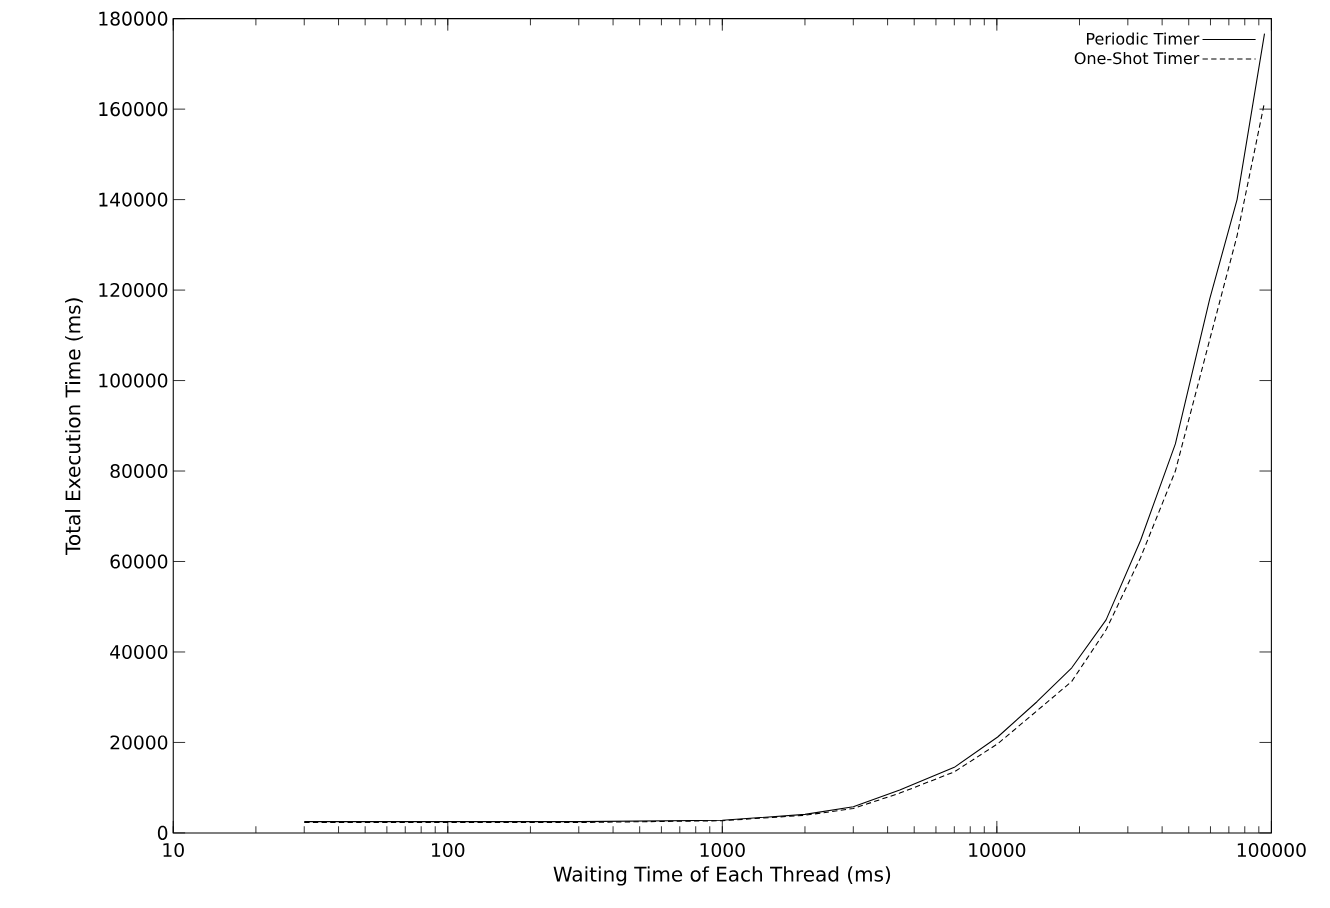 The height and width of the screenshot is (908, 1330). I want to click on x-tick-label: 1000, so click(722, 850).